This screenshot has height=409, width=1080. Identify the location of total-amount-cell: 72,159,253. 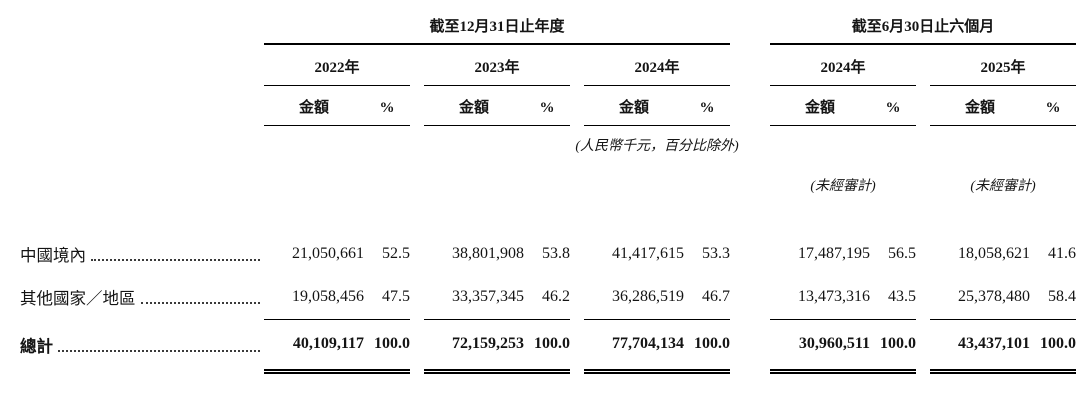
(474, 346).